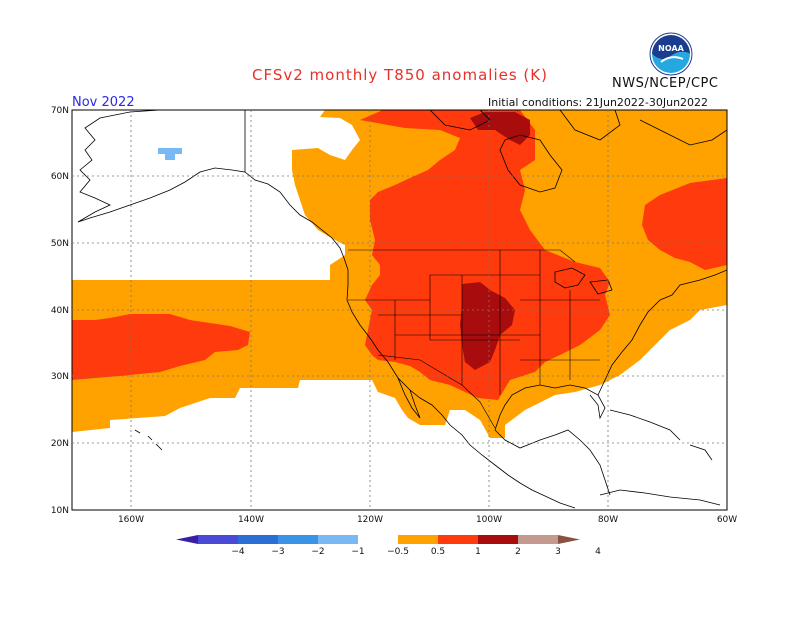  Describe the element at coordinates (727, 520) in the screenshot. I see `lon-label: 60W` at that location.